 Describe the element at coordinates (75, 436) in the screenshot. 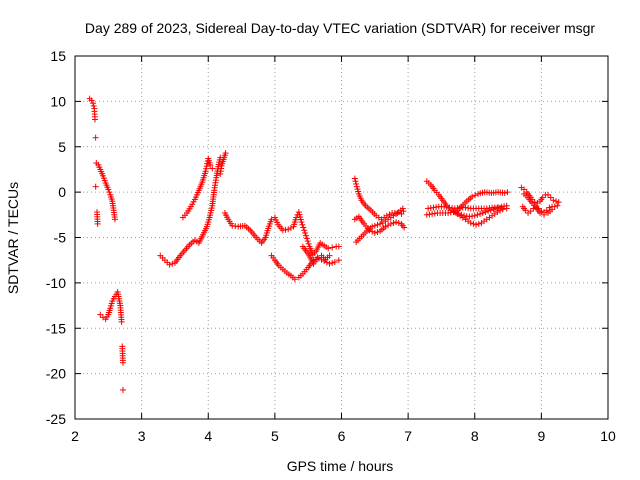

I see `x-tick-label: 2` at that location.